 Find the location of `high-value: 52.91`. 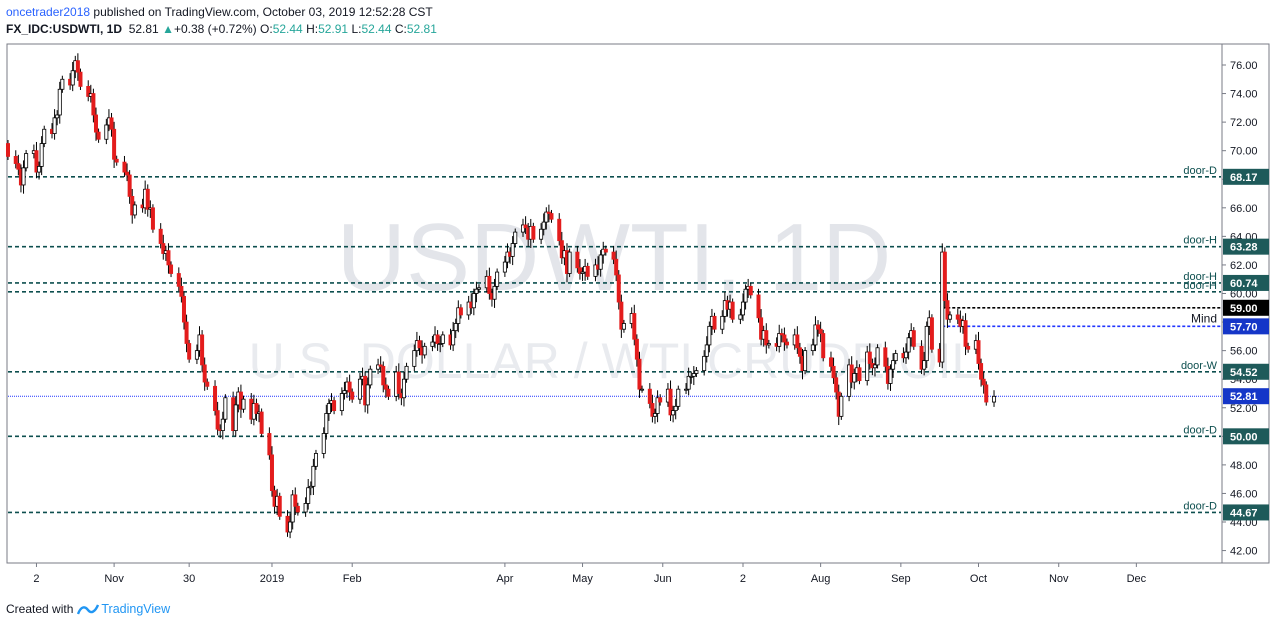

high-value: 52.91 is located at coordinates (333, 29).